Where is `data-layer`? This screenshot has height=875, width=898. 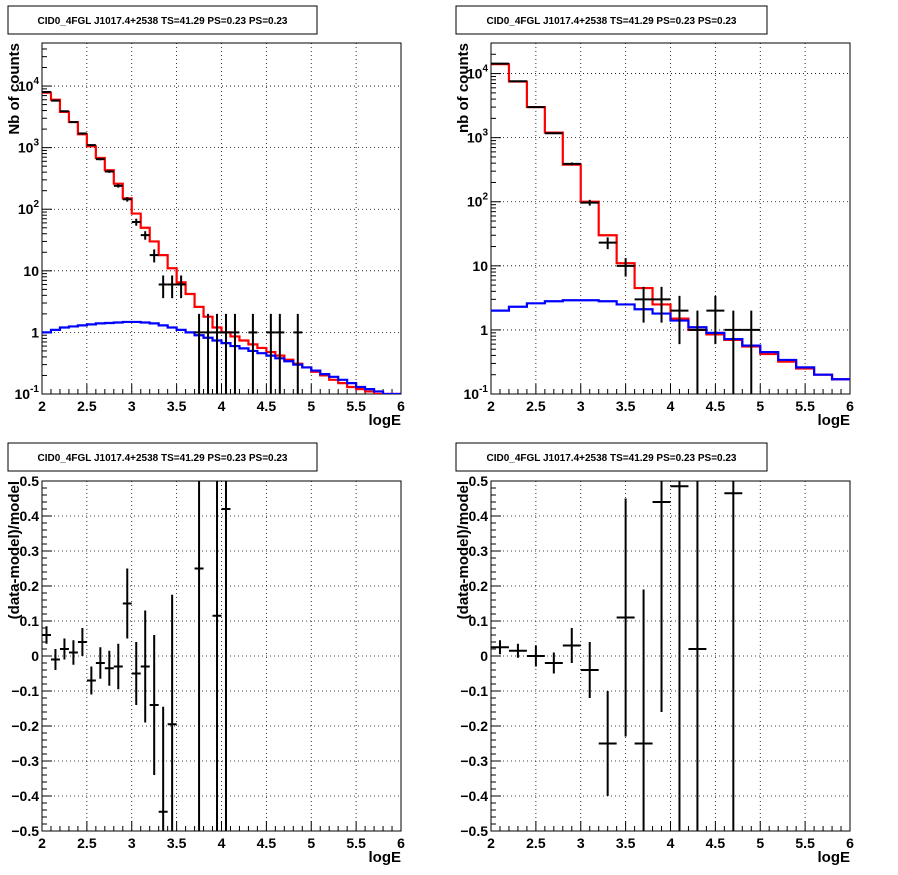 data-layer is located at coordinates (136, 656).